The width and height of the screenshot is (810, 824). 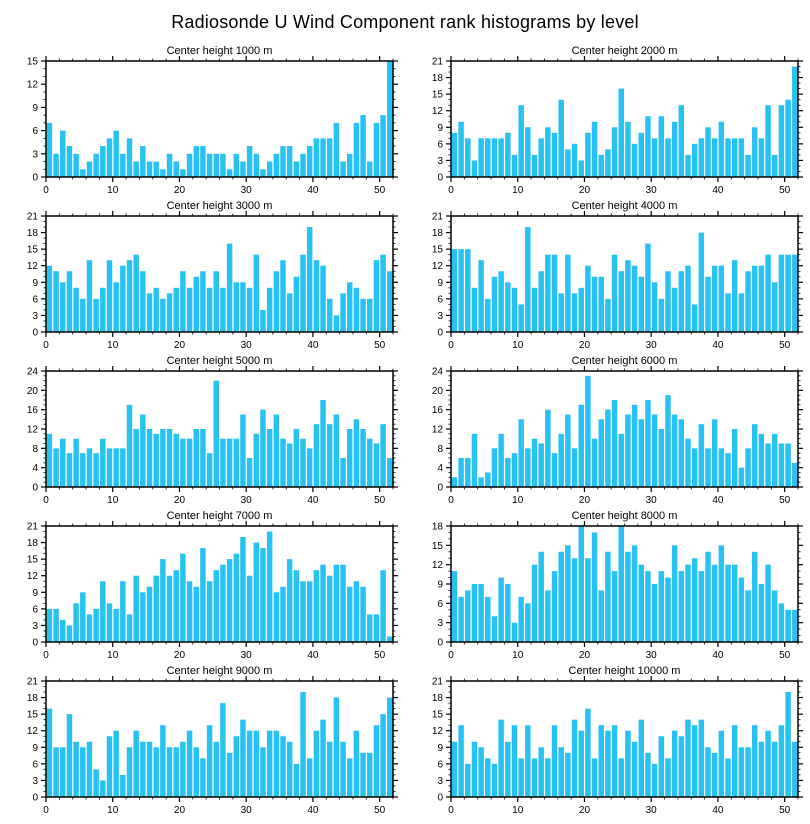 I want to click on x-tick-label: 10, so click(x=518, y=190).